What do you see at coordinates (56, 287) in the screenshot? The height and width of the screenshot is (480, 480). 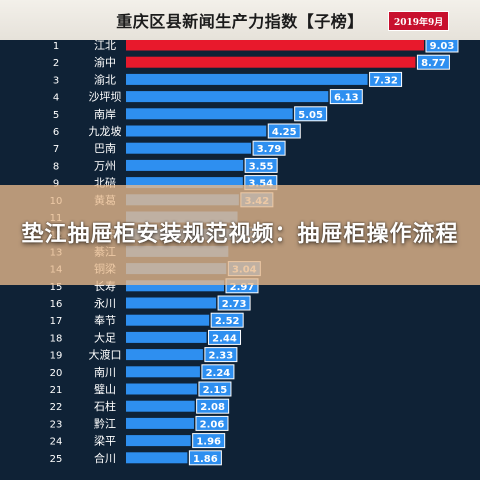 I see `rank-label: 15` at bounding box center [56, 287].